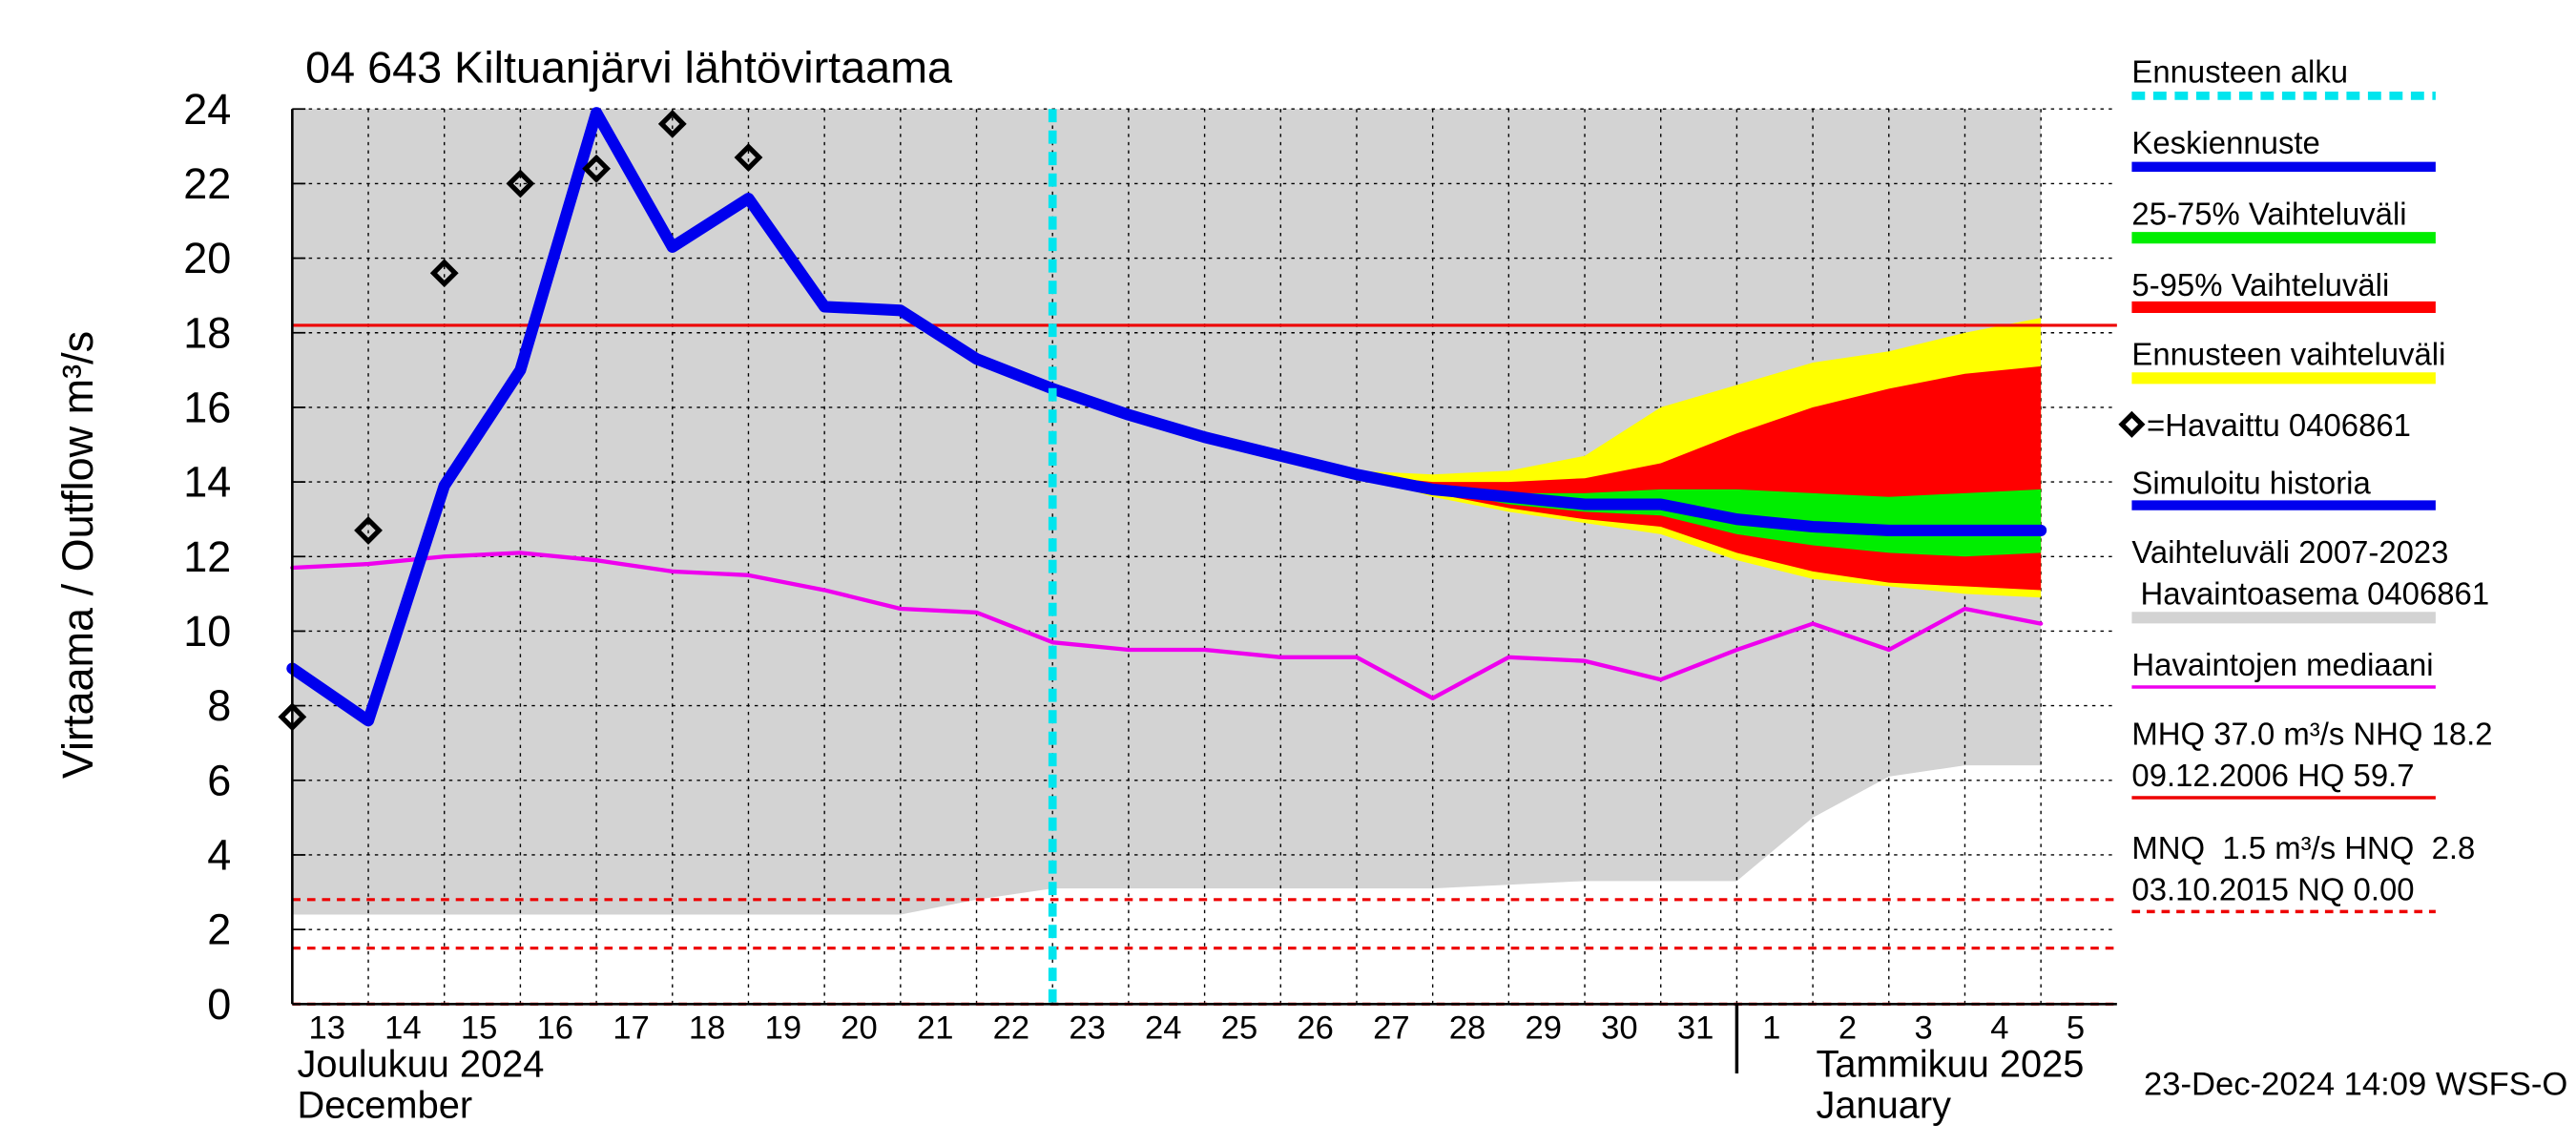 The image size is (2576, 1145). I want to click on y-tick-label: 6, so click(219, 780).